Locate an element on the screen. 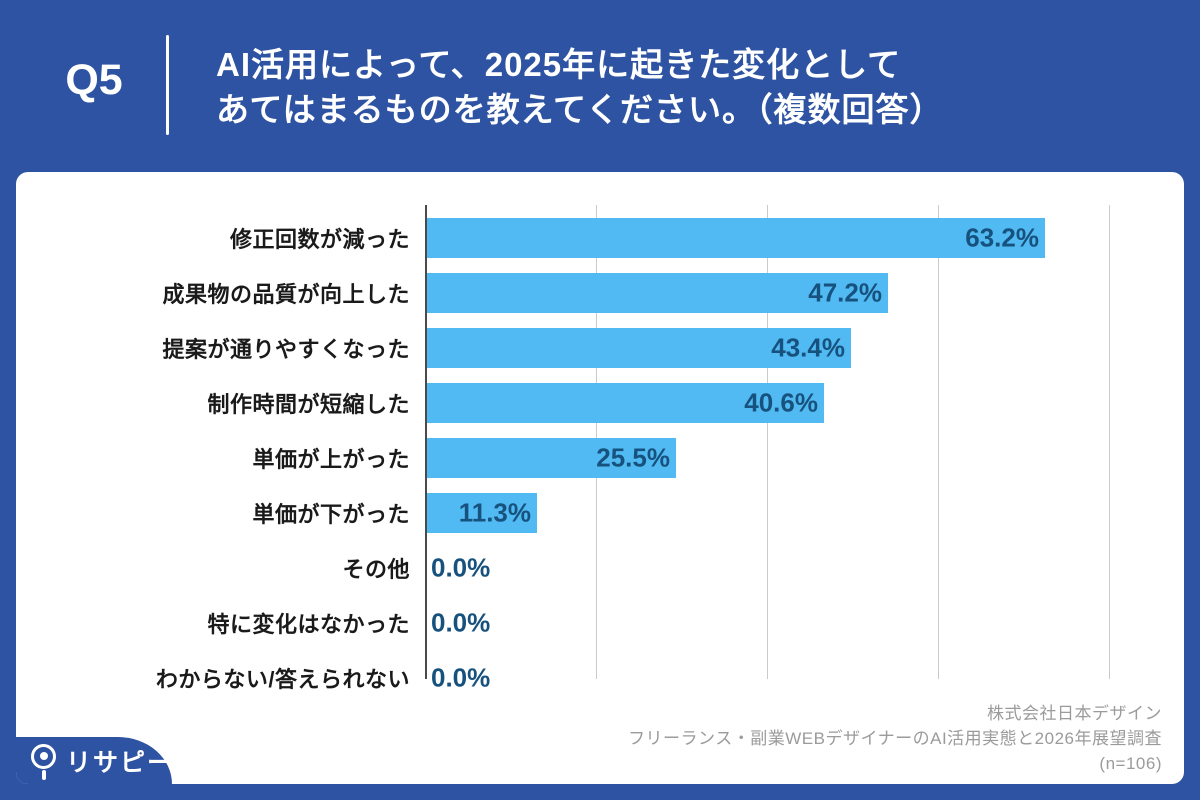  value-label: 63.2% is located at coordinates (1002, 237).